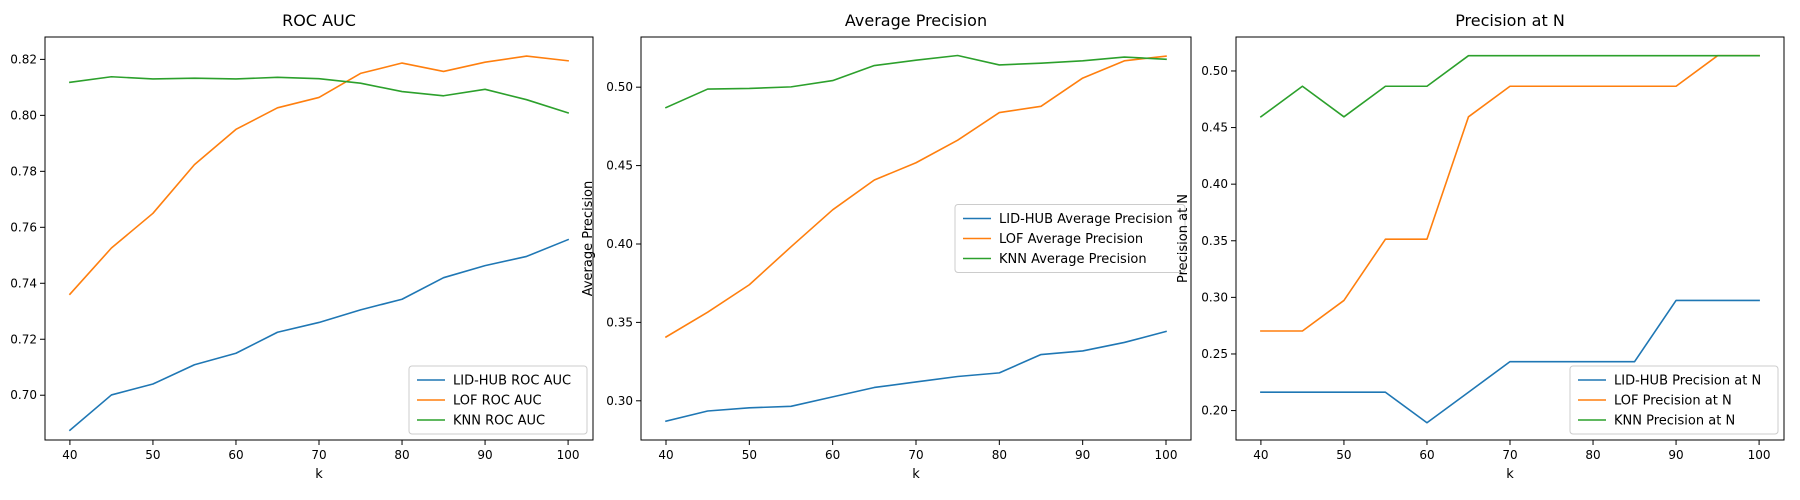  What do you see at coordinates (23, 171) in the screenshot?
I see `y-tick-label: 0.78` at bounding box center [23, 171].